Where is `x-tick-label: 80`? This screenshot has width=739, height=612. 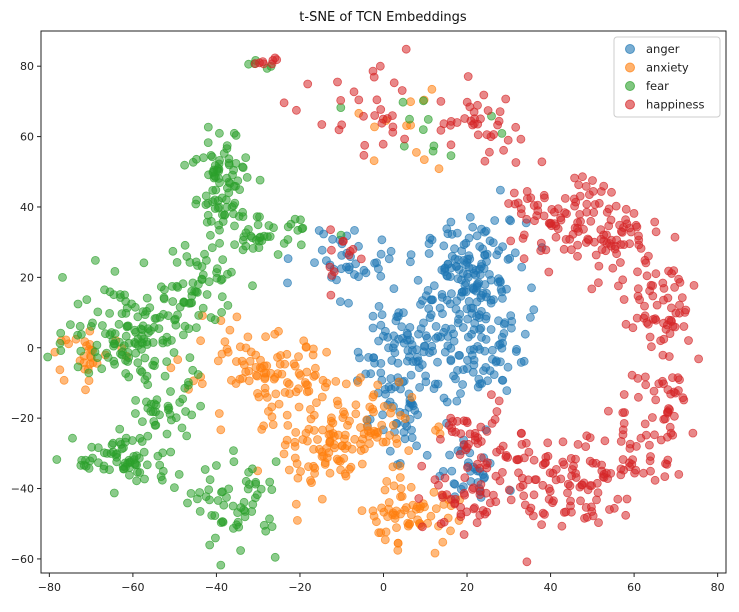
x-tick-label: 80 is located at coordinates (718, 587).